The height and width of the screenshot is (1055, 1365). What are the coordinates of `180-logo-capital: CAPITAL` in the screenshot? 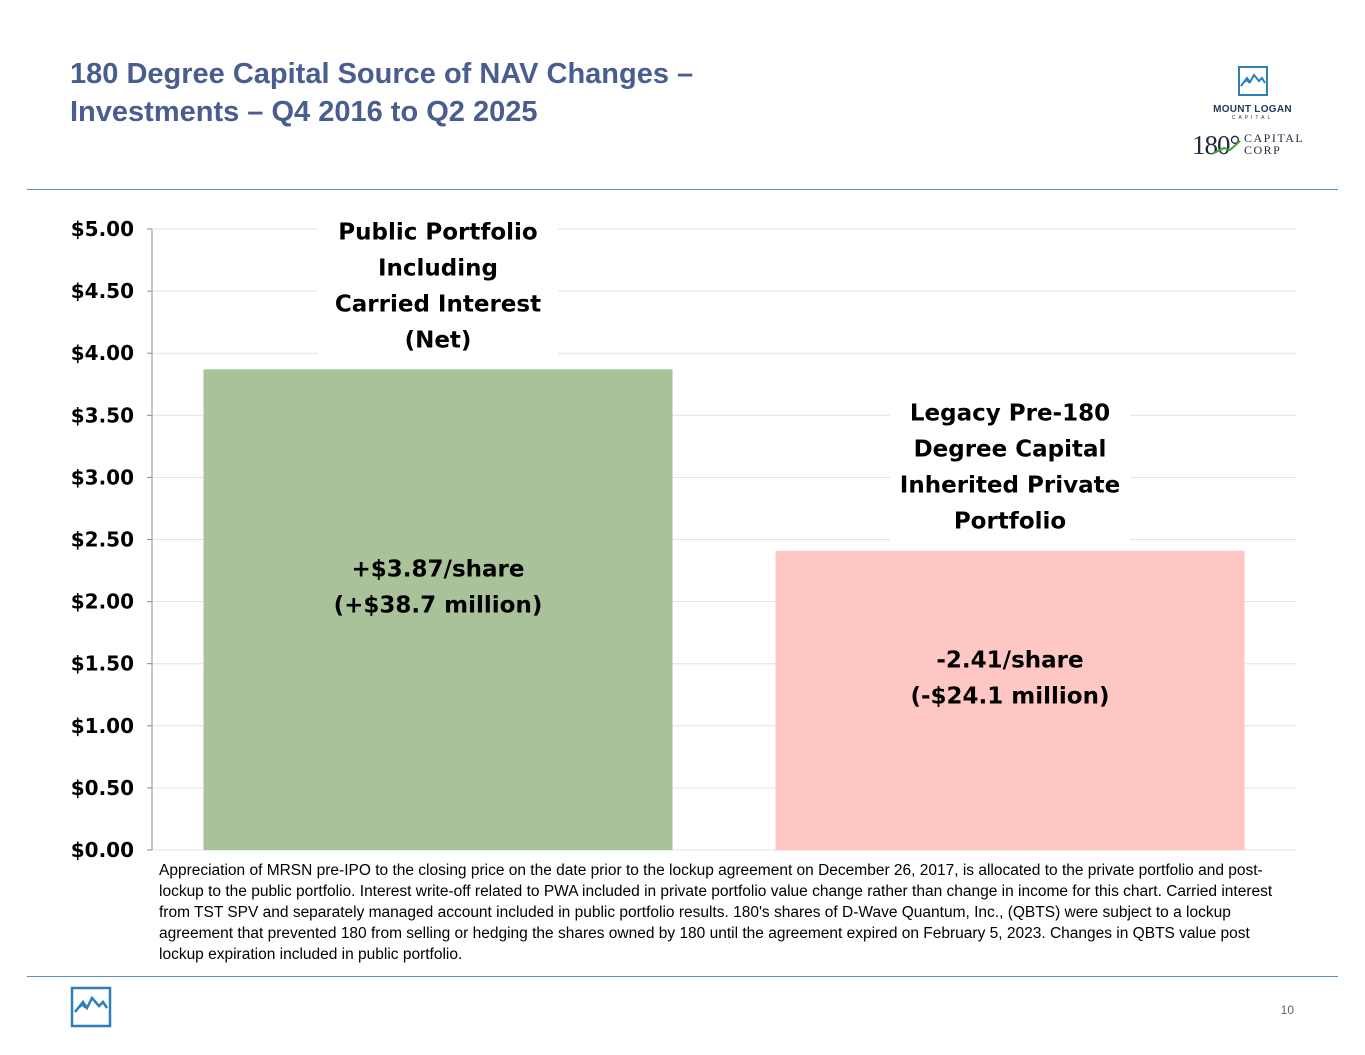 It's located at (1274, 138).